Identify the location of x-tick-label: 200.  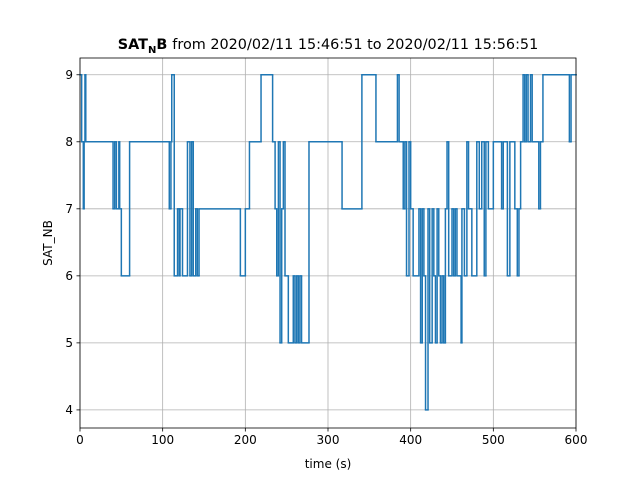
(245, 440).